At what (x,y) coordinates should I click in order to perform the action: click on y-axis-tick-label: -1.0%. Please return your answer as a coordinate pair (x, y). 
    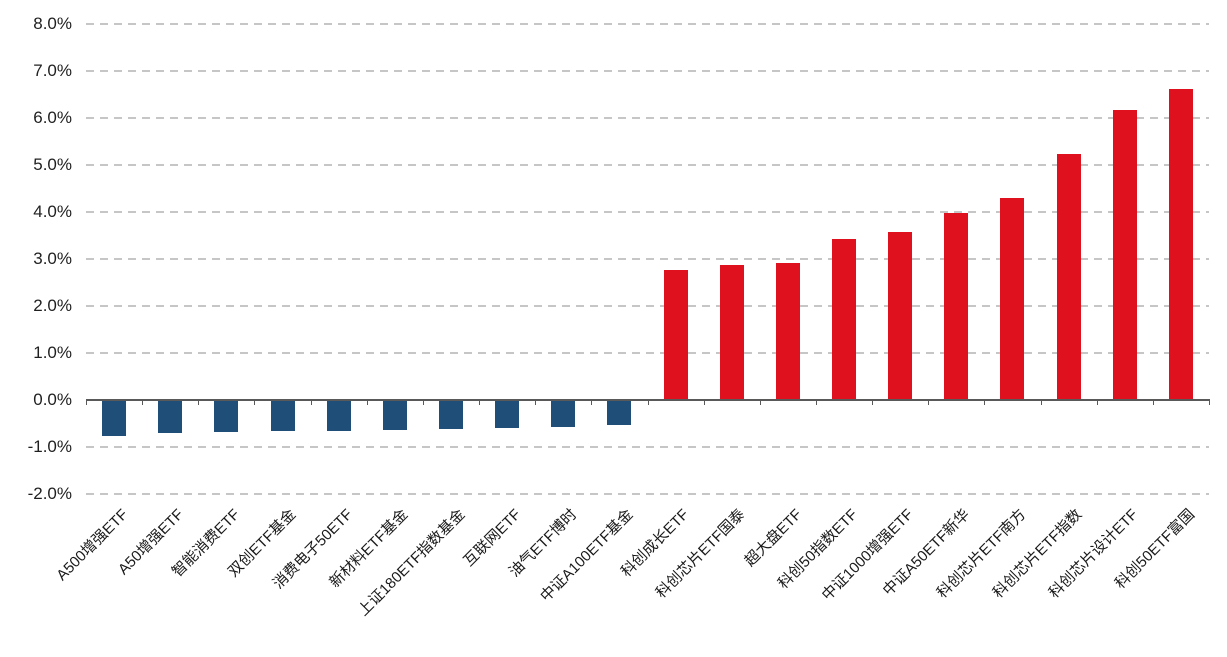
    Looking at the image, I should click on (49, 446).